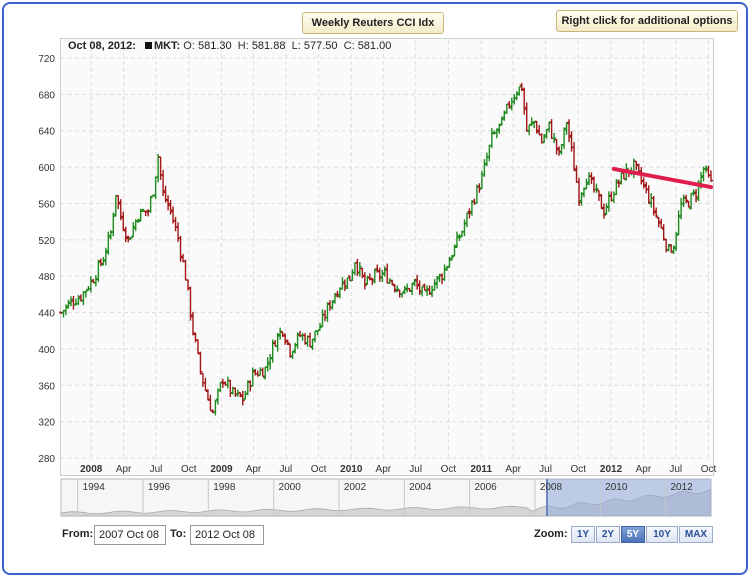  Describe the element at coordinates (224, 487) in the screenshot. I see `navigator-year-label: 1998` at that location.